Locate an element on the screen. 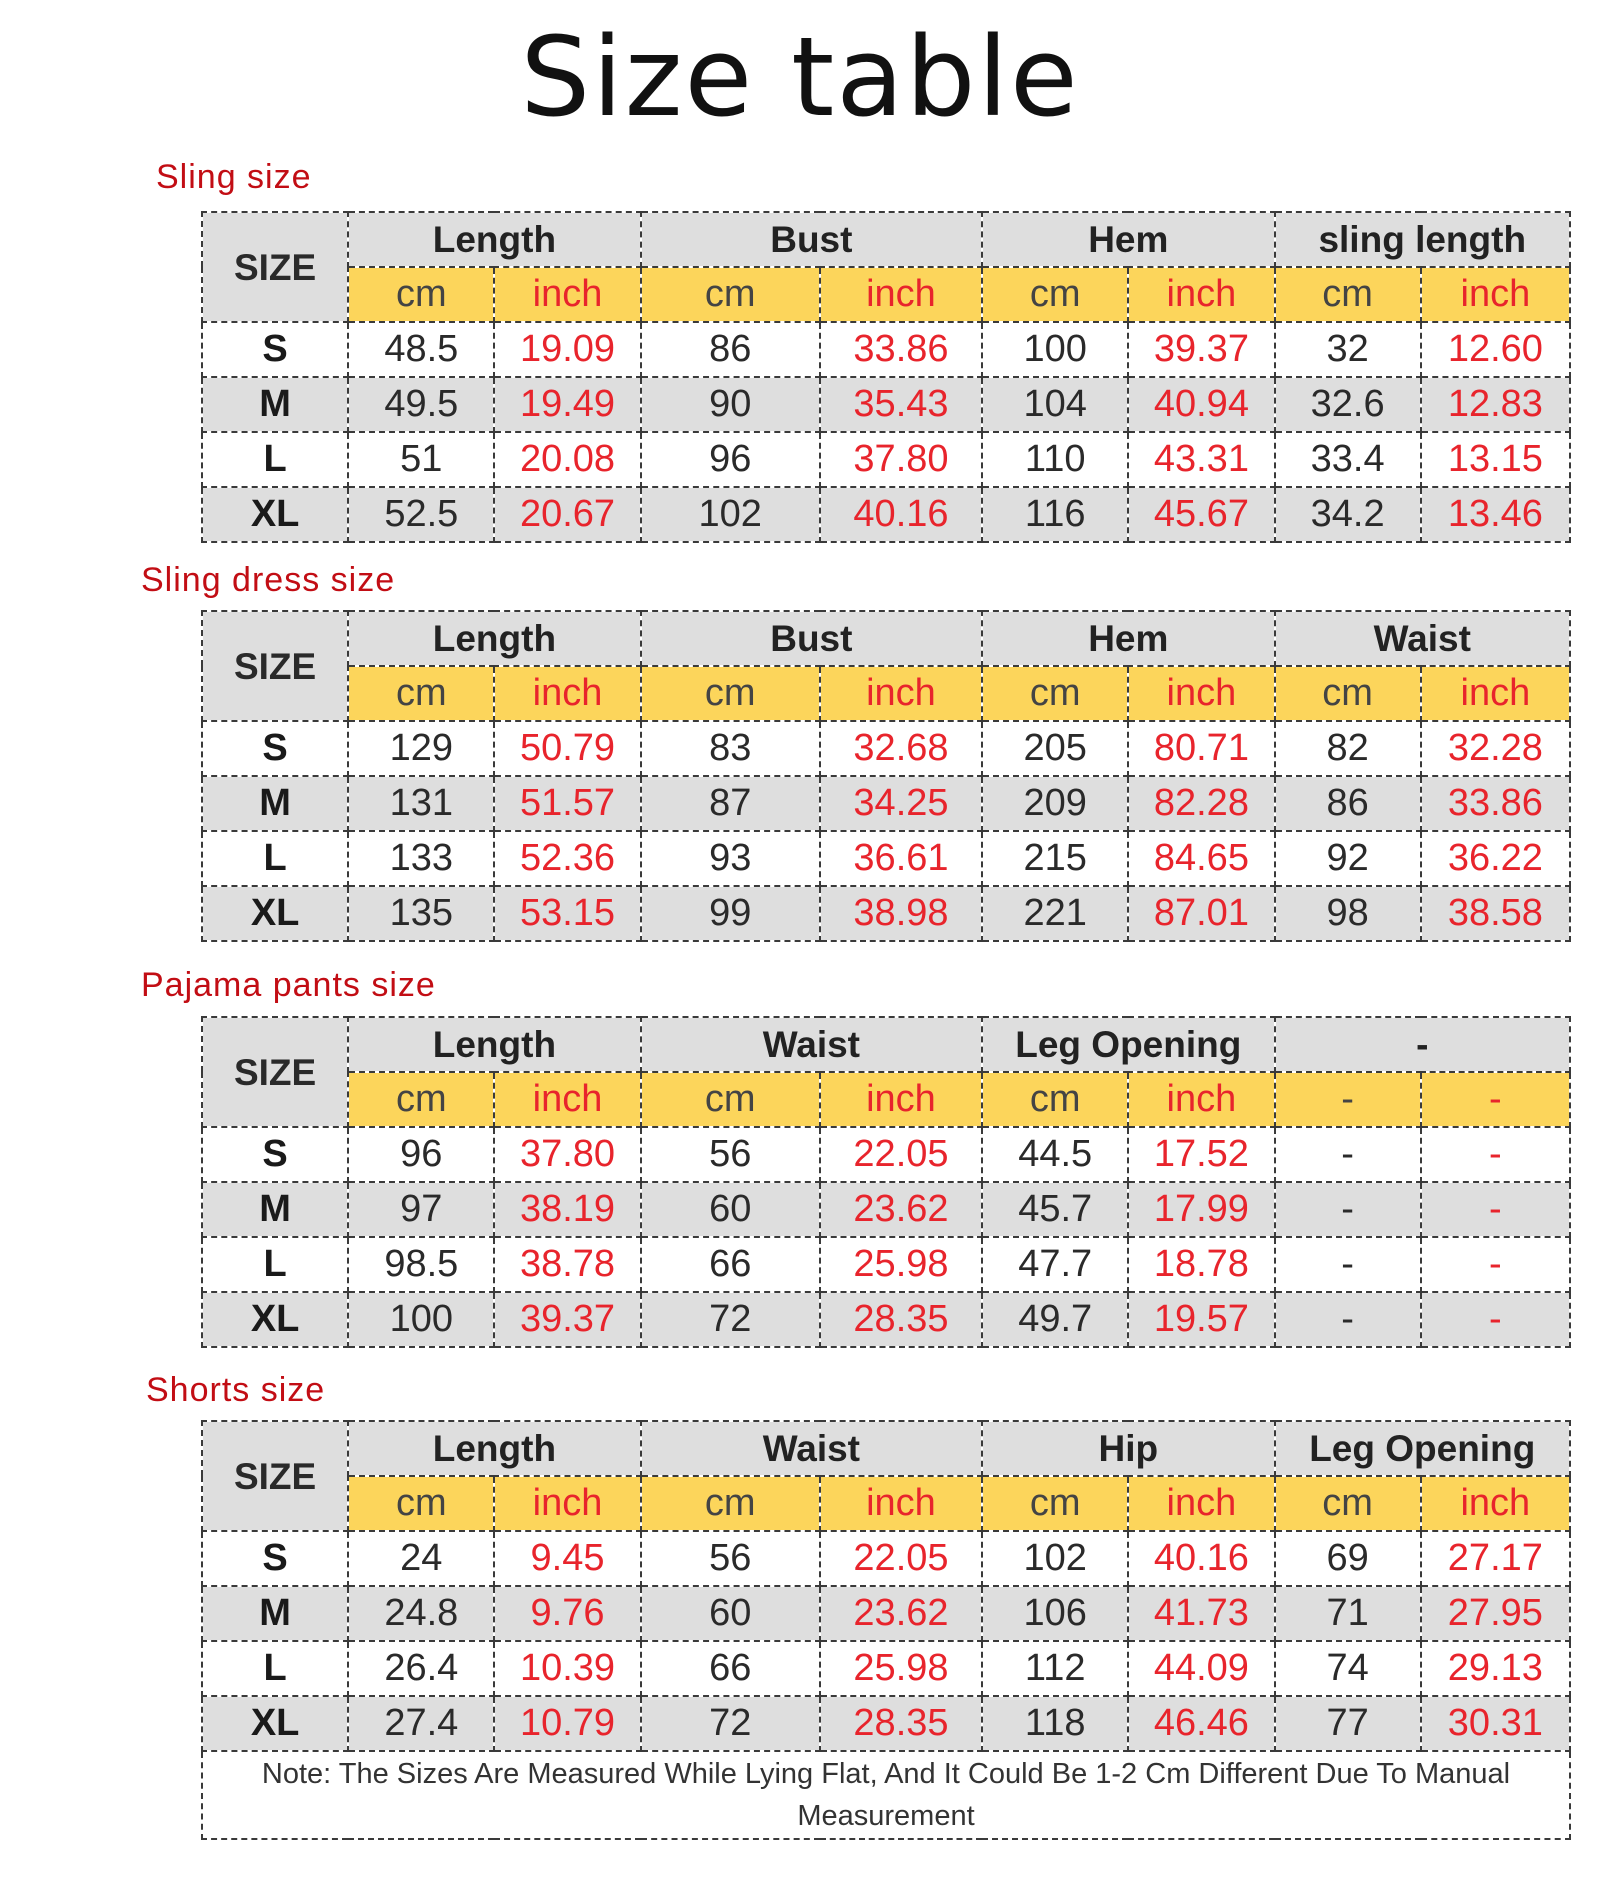  cm-value-cell: 69 is located at coordinates (1347, 1558).